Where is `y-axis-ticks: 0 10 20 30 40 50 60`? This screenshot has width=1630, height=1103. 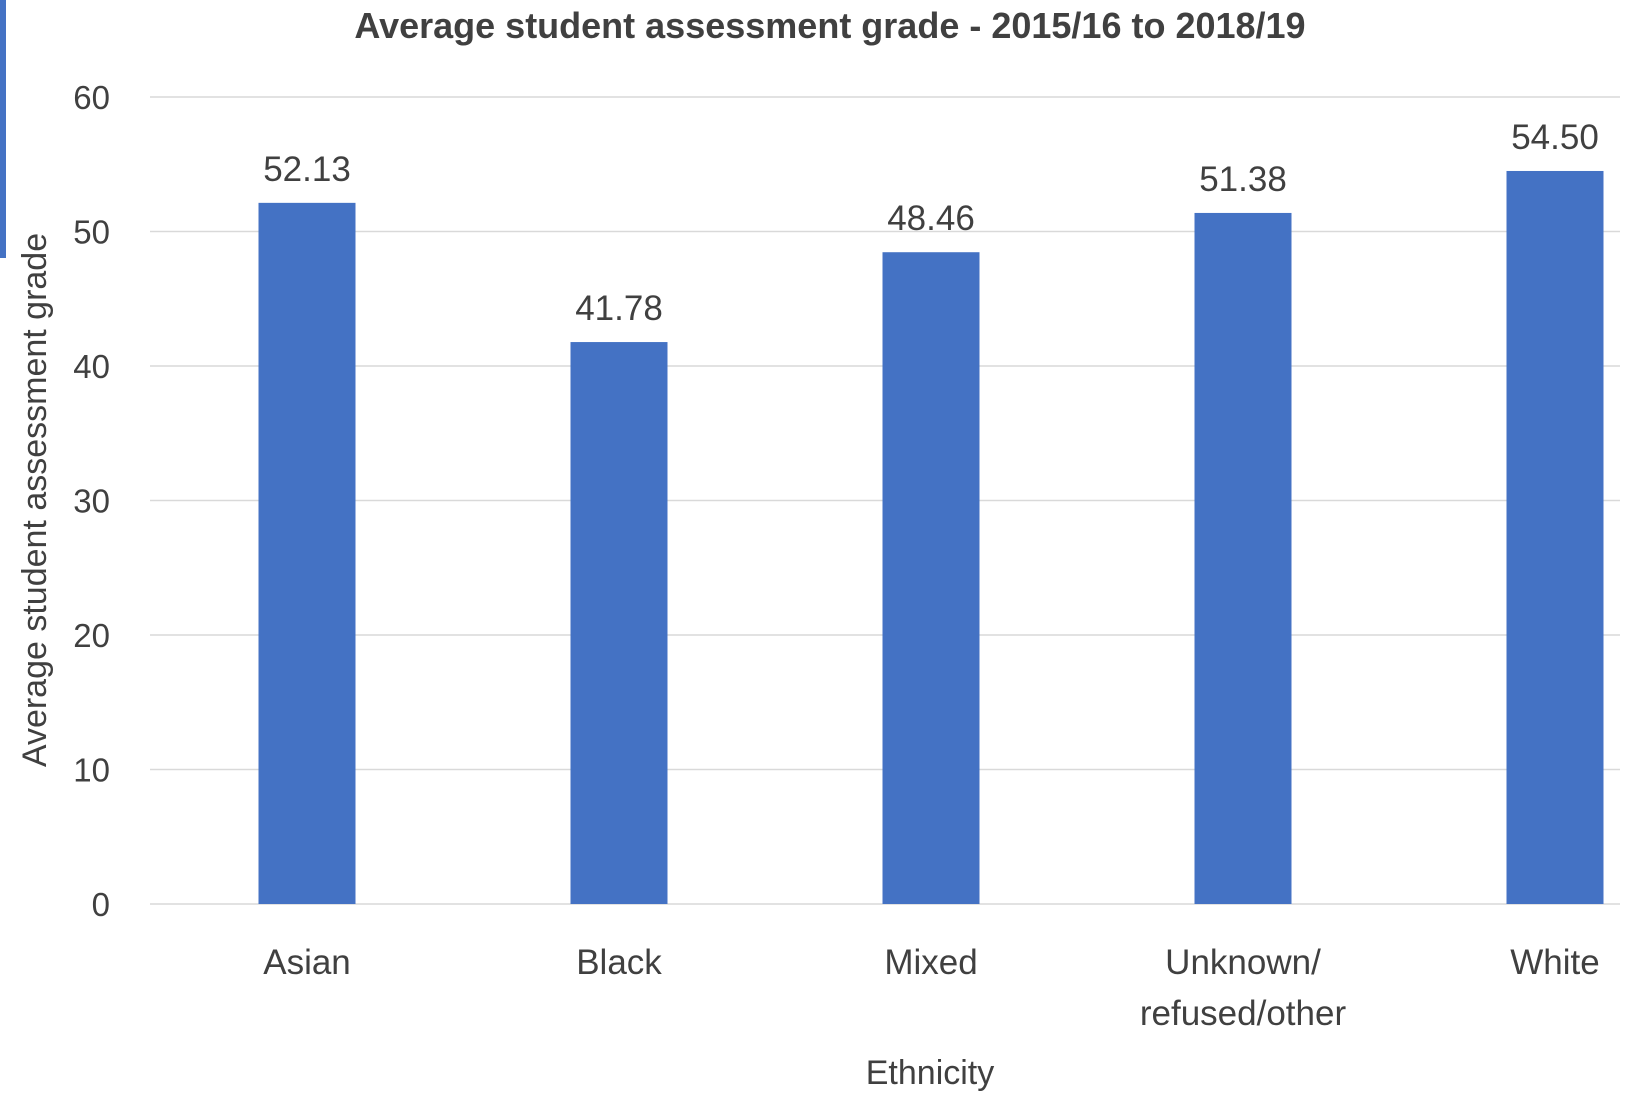 y-axis-ticks: 0 10 20 30 40 50 60 is located at coordinates (91, 501).